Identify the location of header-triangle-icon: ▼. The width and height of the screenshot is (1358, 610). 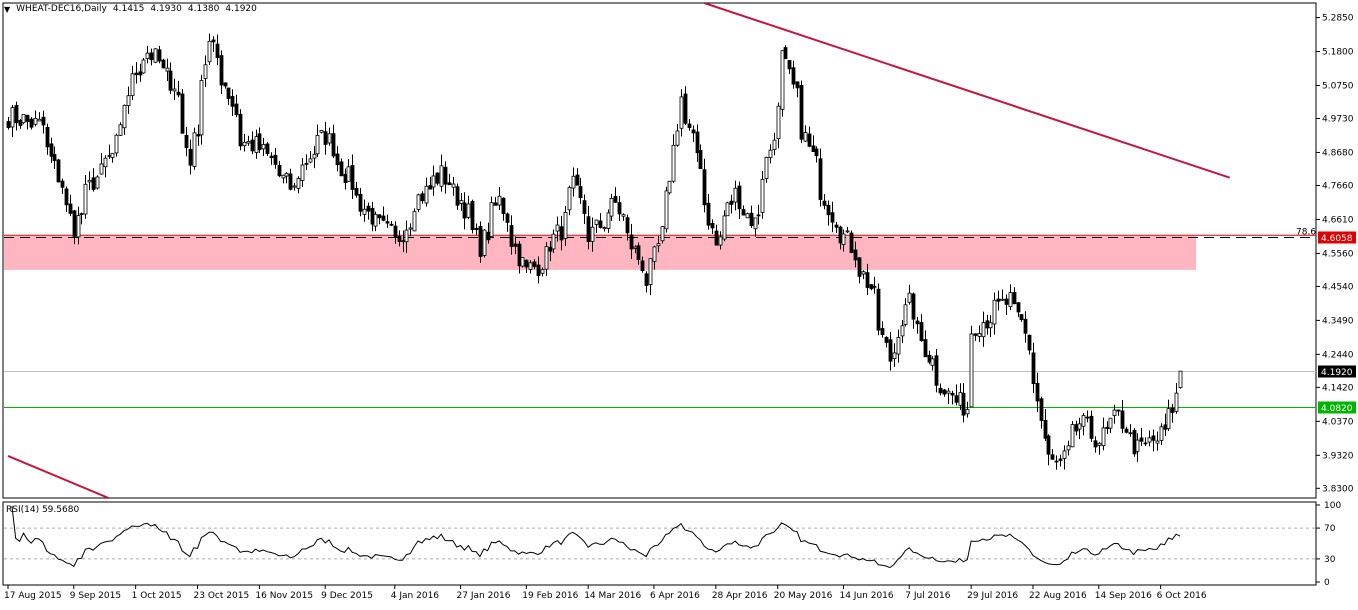
(7, 9).